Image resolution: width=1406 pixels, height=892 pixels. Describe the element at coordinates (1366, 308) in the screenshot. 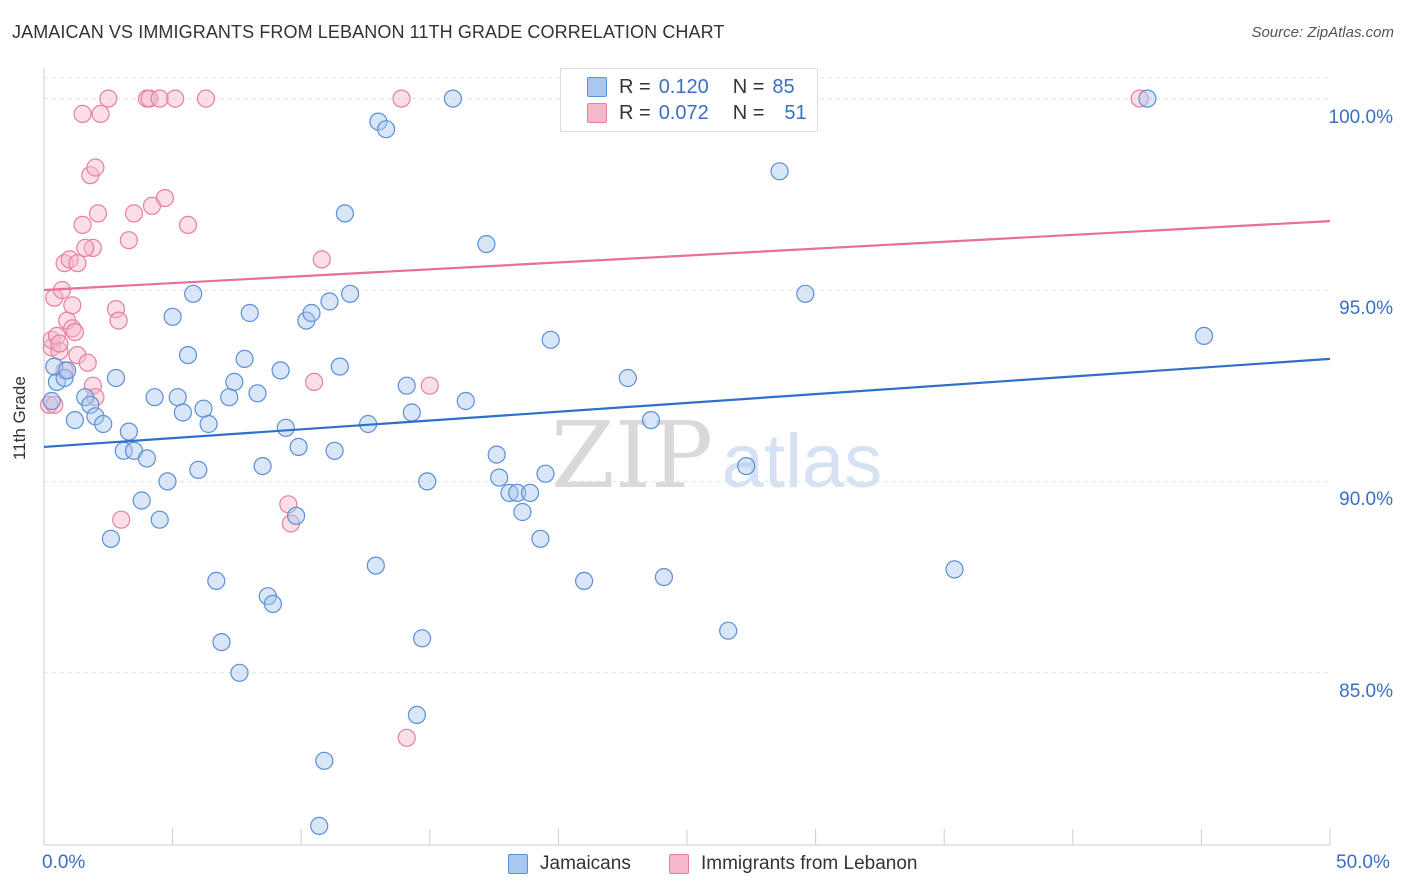

I see `y-tick-label-95: 95.0%` at that location.